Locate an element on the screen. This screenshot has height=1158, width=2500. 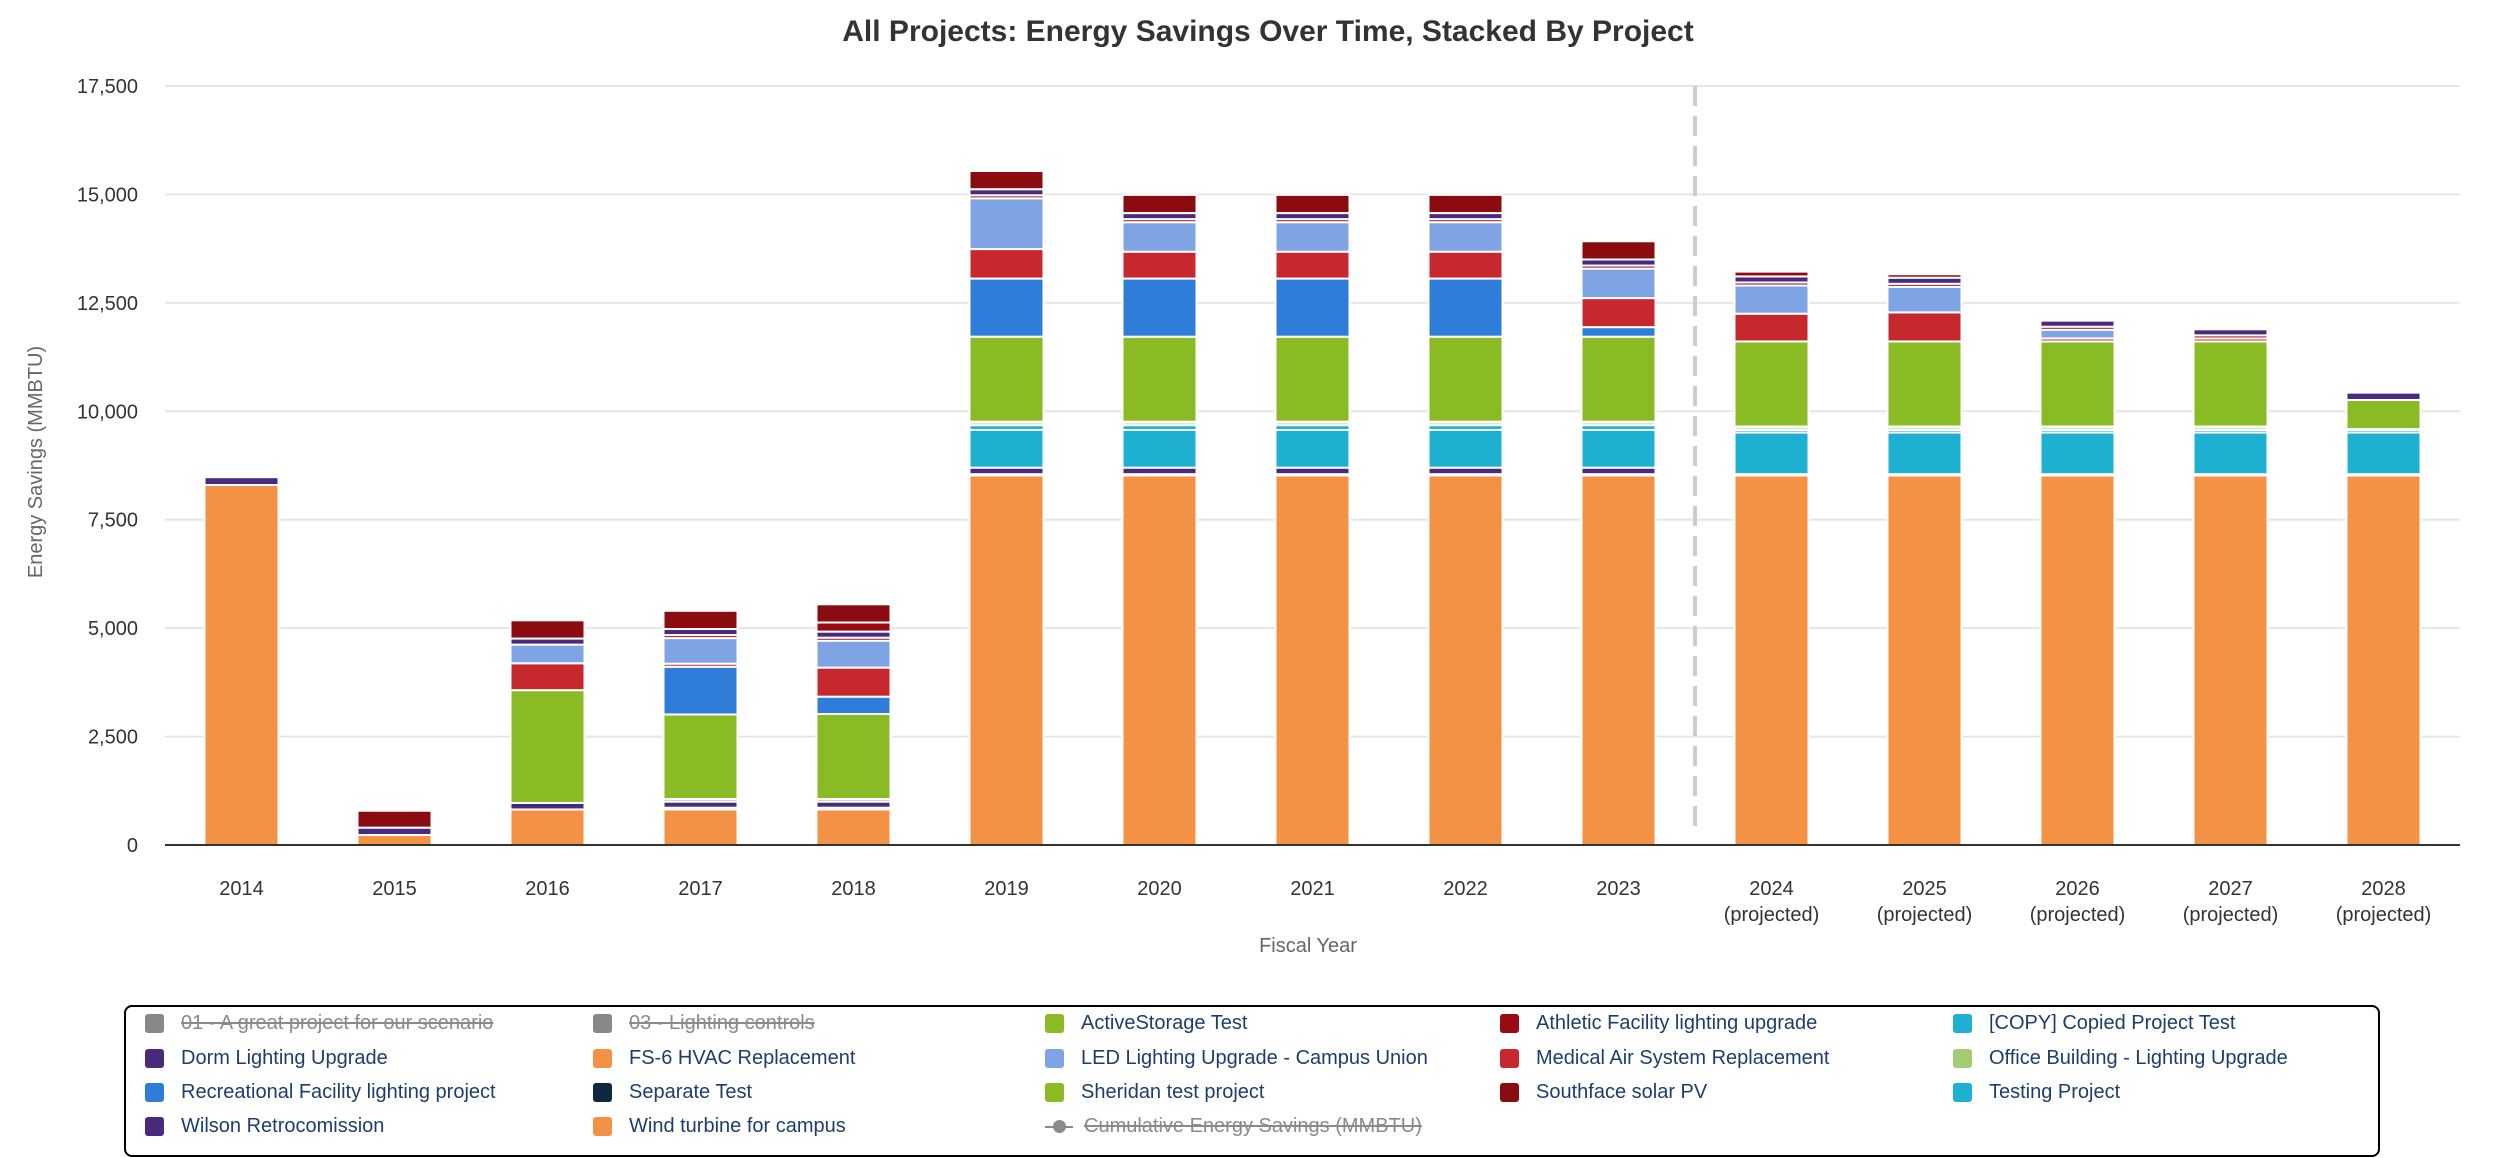
legend-item: Cumulative Energy Savings (MMBTU) is located at coordinates (1233, 1126).